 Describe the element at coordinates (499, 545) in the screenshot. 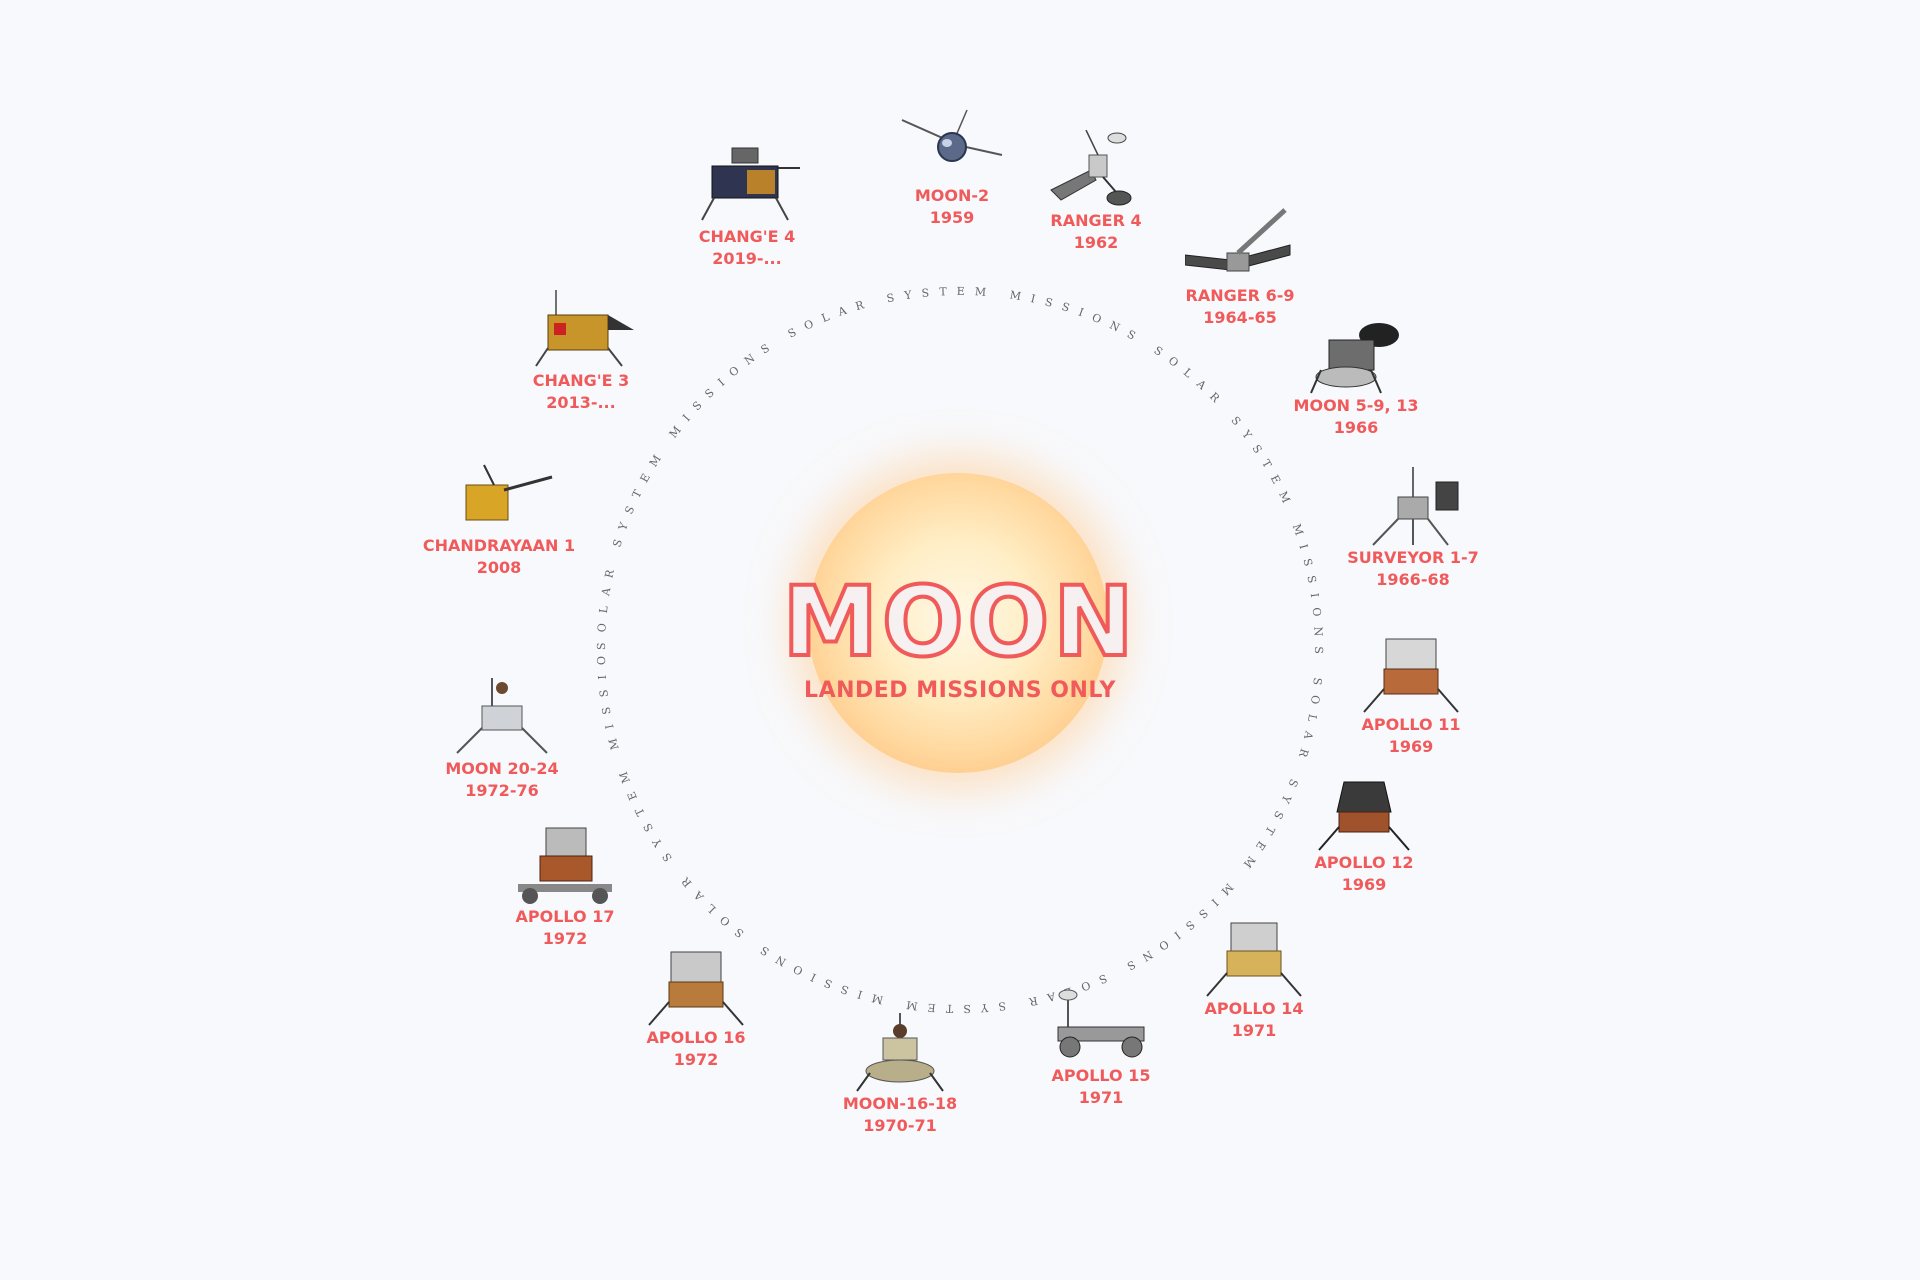

I see `mission-name: CHANDRAYAAN 1` at that location.